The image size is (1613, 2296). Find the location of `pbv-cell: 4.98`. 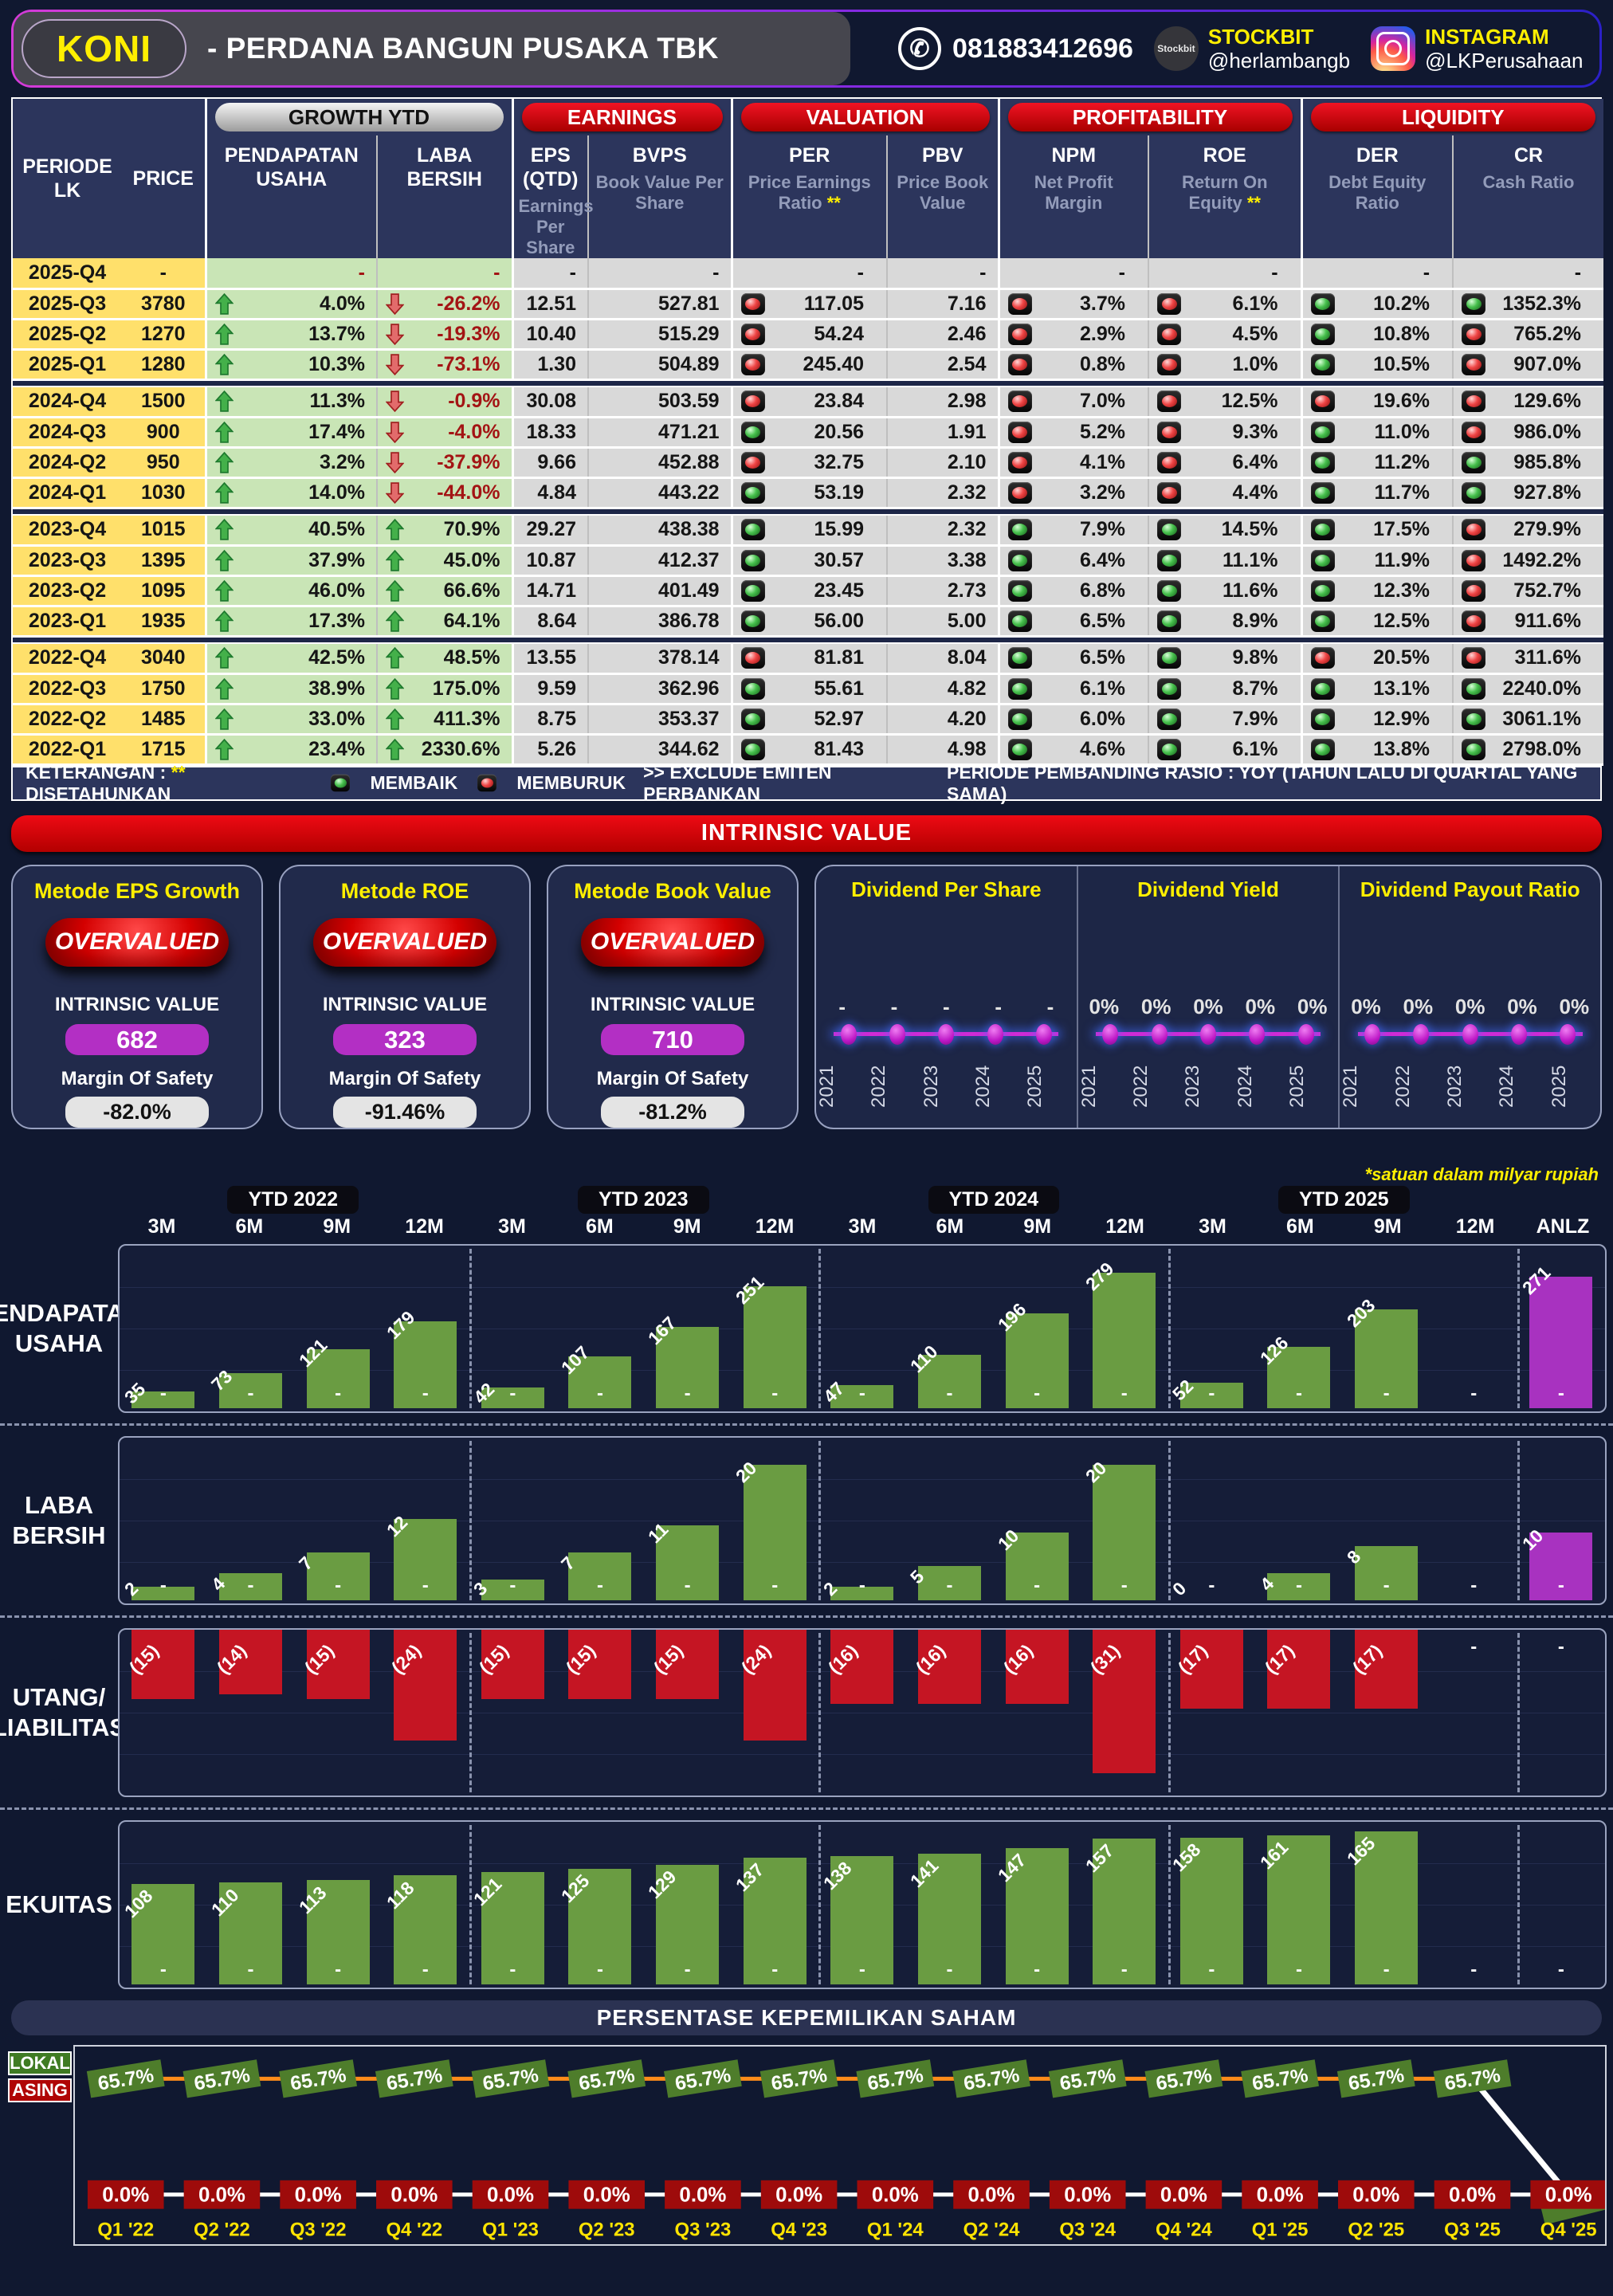

pbv-cell: 4.98 is located at coordinates (942, 750).